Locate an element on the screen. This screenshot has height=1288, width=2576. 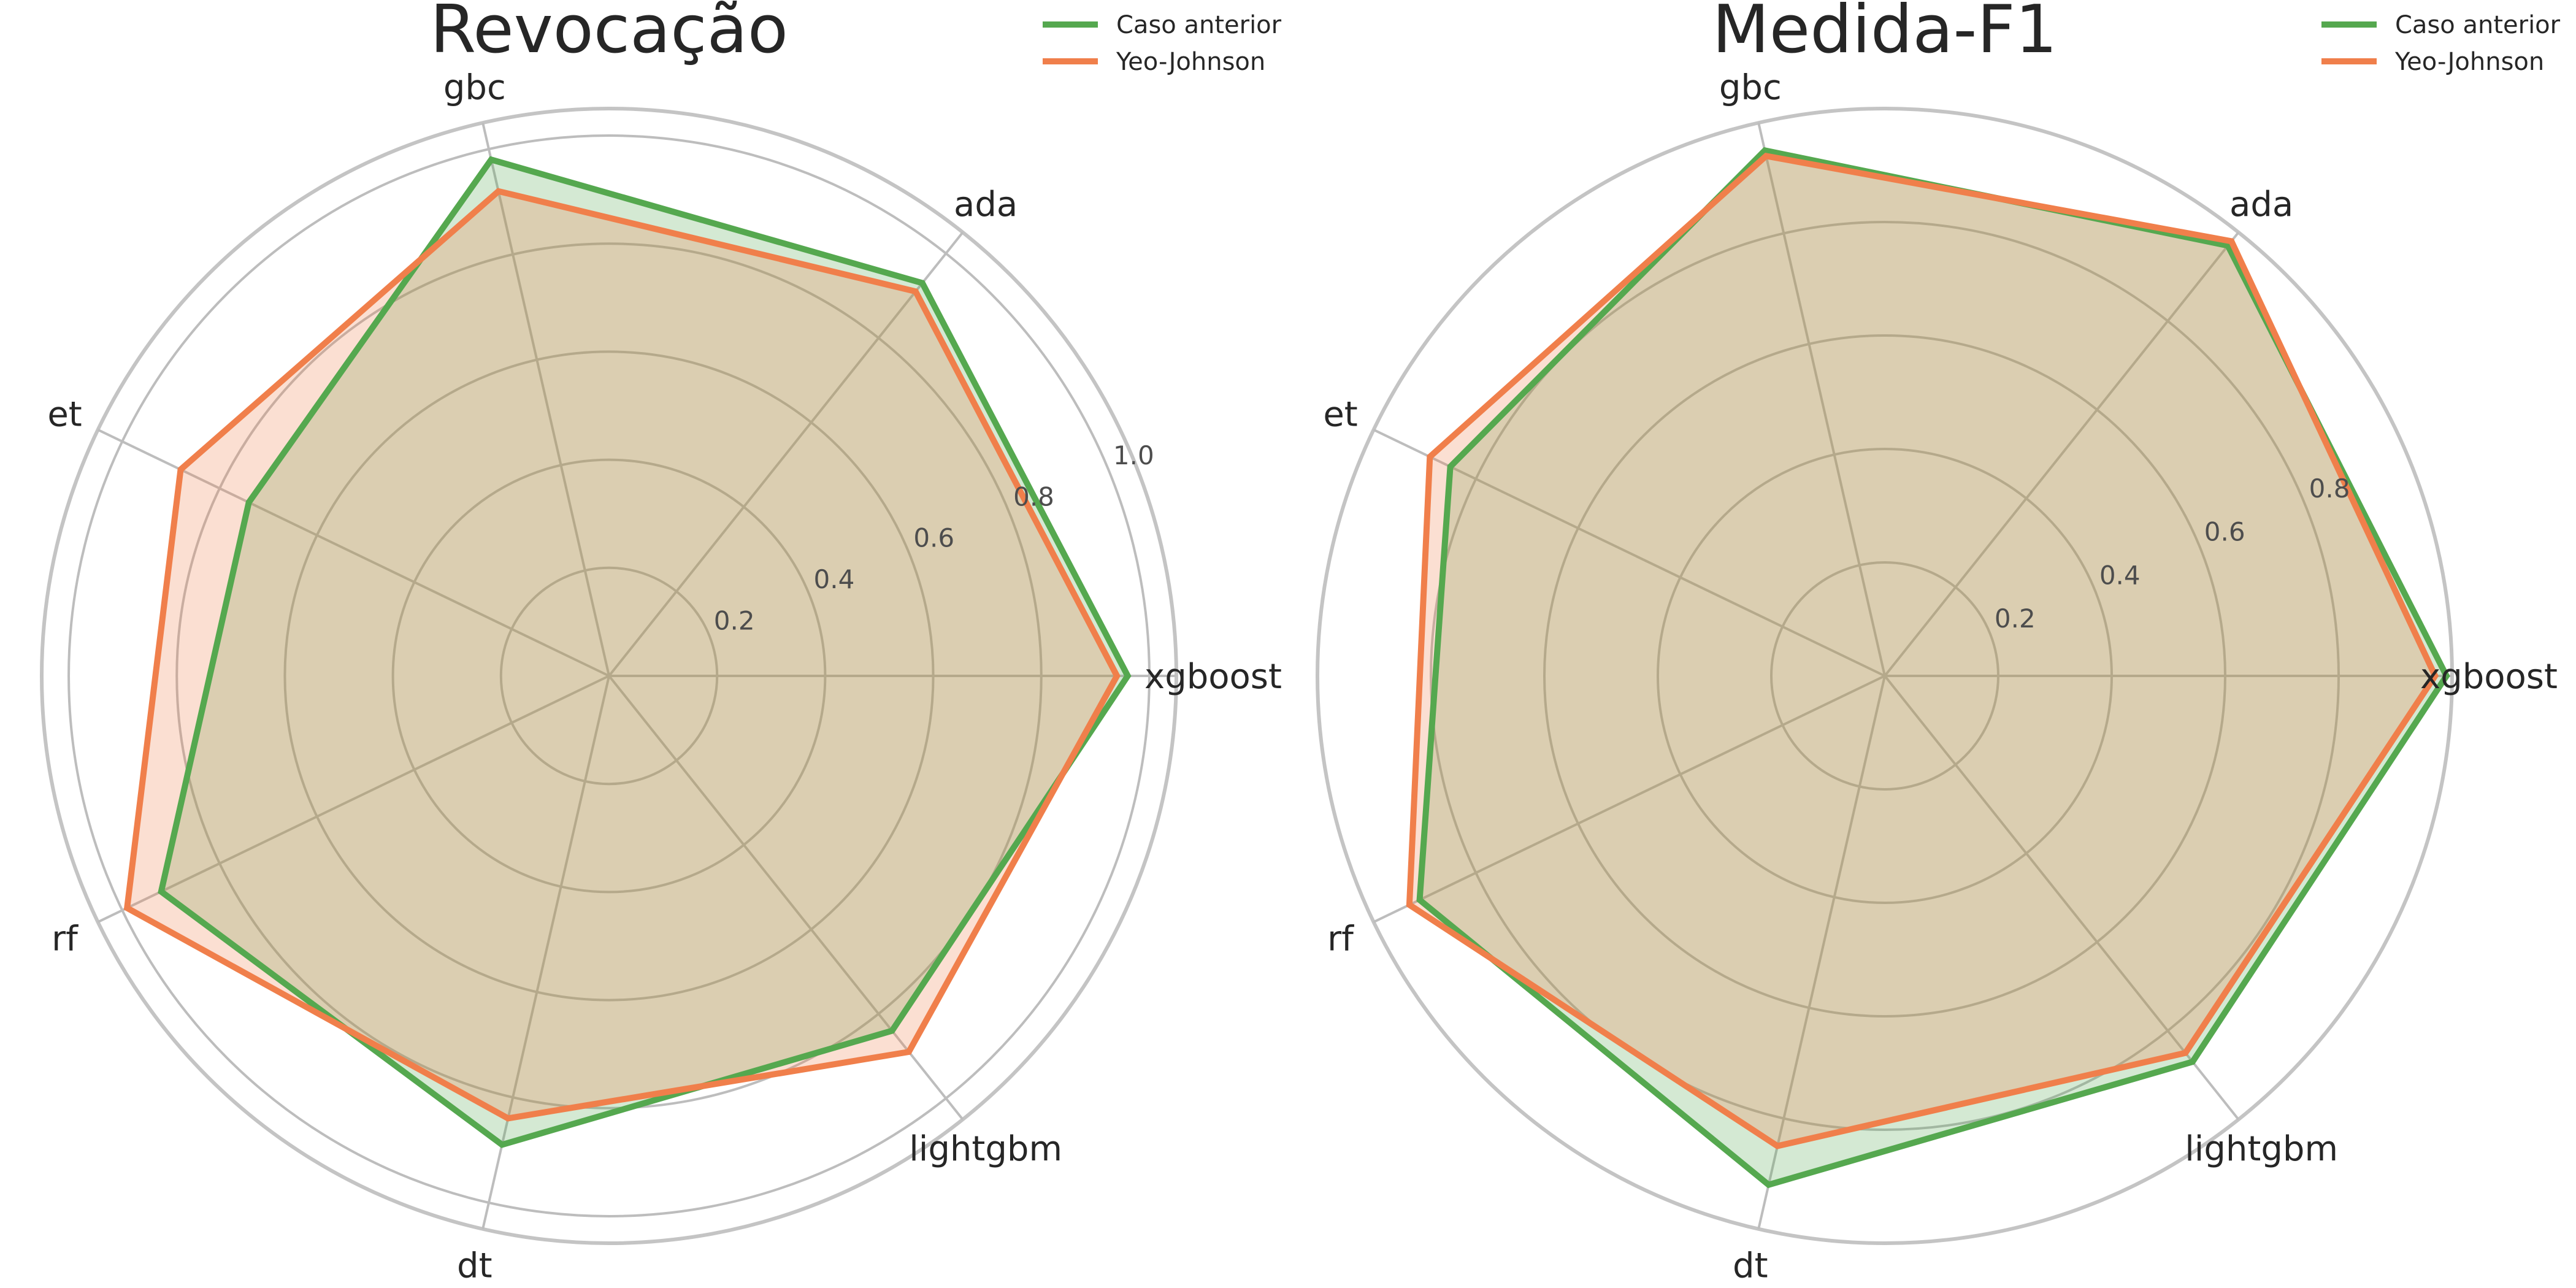
chart-title: Medida-F1 is located at coordinates (1885, 34).